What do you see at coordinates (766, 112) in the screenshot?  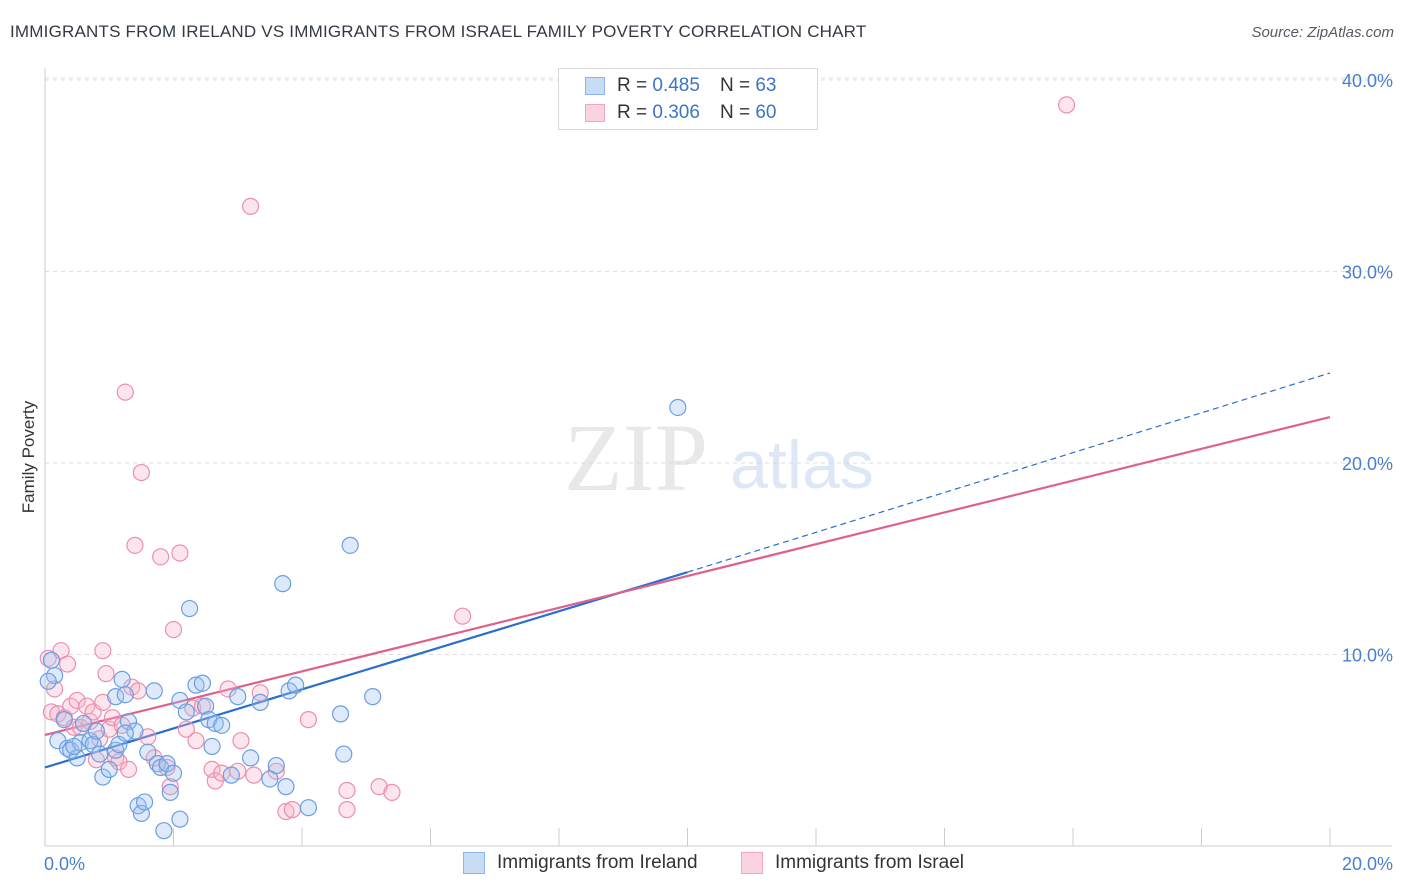 I see `legend-n-israel: 60` at bounding box center [766, 112].